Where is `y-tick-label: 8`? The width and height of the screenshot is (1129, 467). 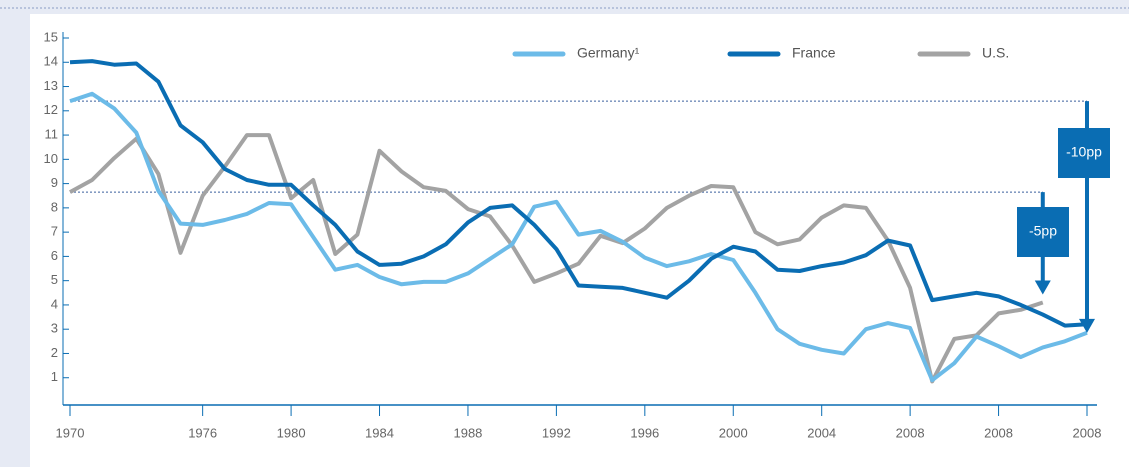 y-tick-label: 8 is located at coordinates (54, 206).